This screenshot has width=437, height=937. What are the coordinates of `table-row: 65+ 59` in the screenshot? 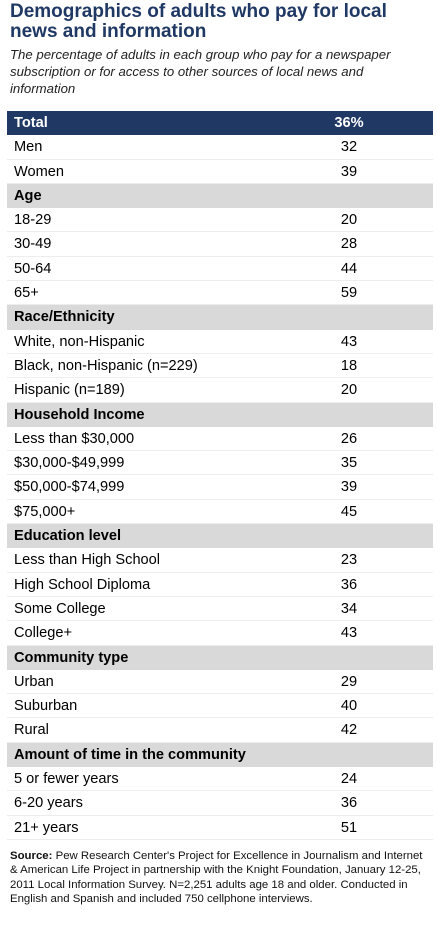 It's located at (220, 293).